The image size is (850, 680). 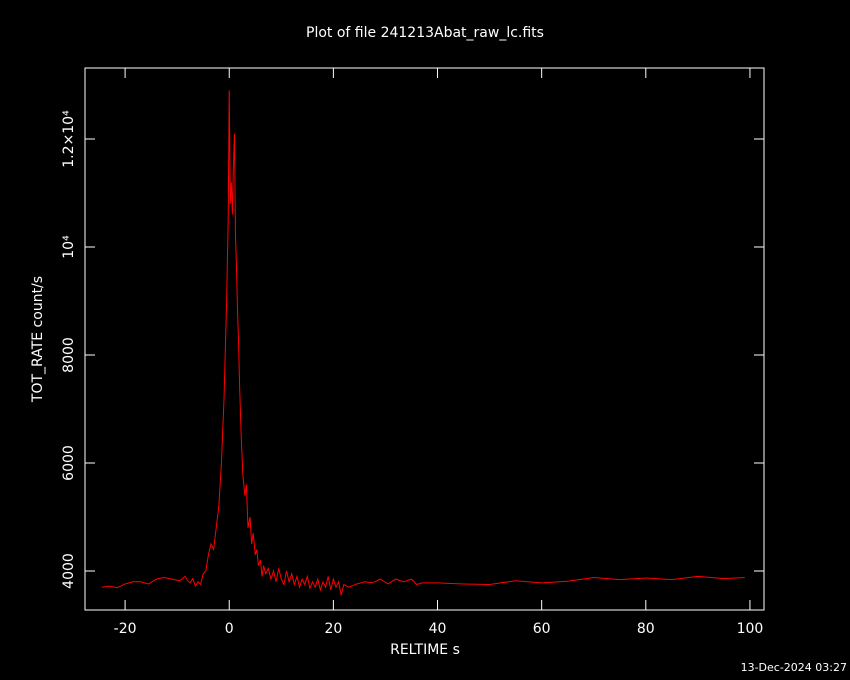 What do you see at coordinates (69, 247) in the screenshot?
I see `y-tick-label: 10⁴` at bounding box center [69, 247].